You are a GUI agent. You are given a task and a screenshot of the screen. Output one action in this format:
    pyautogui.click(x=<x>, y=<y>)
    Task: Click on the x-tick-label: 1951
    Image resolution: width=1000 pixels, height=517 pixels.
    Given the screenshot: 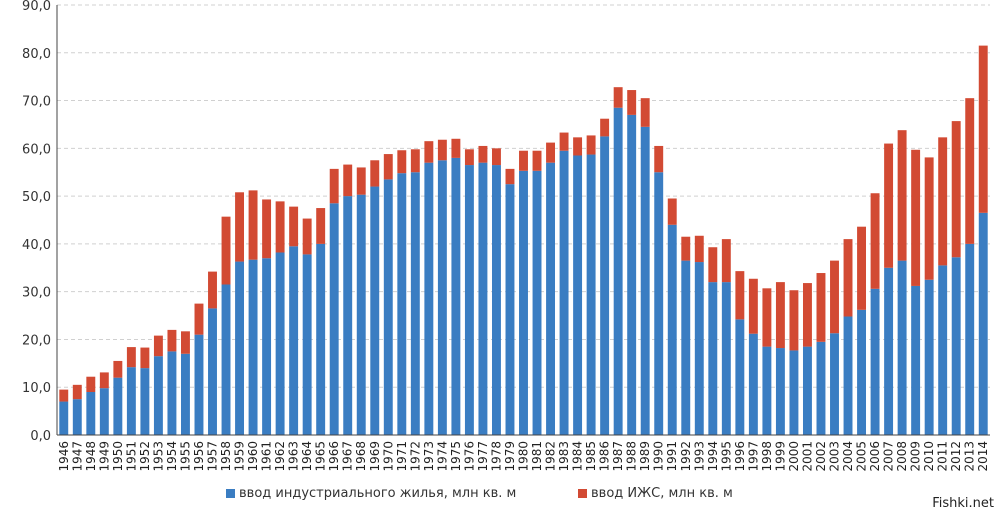 What is the action you would take?
    pyautogui.click(x=131, y=456)
    